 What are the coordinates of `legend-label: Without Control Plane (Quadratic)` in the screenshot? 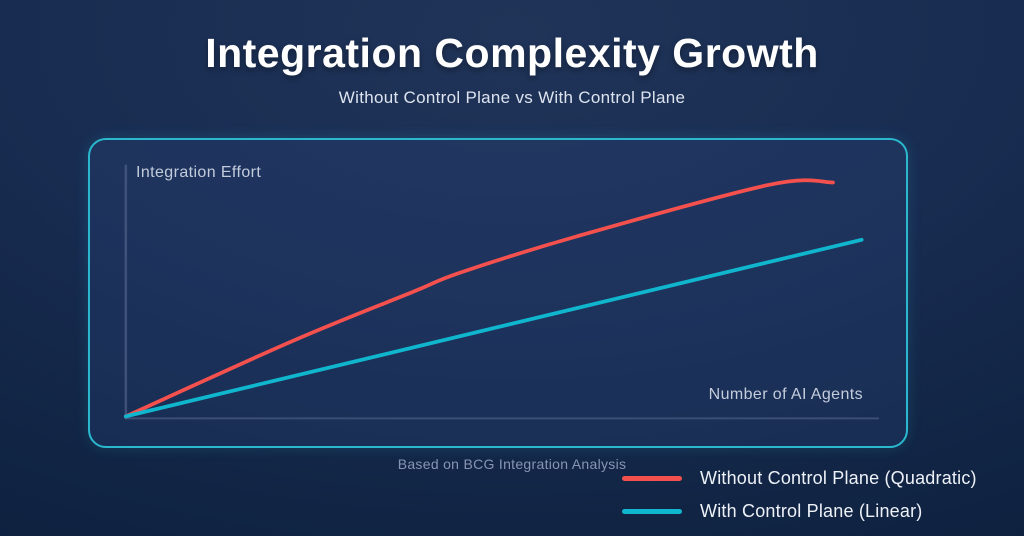 It's located at (838, 478).